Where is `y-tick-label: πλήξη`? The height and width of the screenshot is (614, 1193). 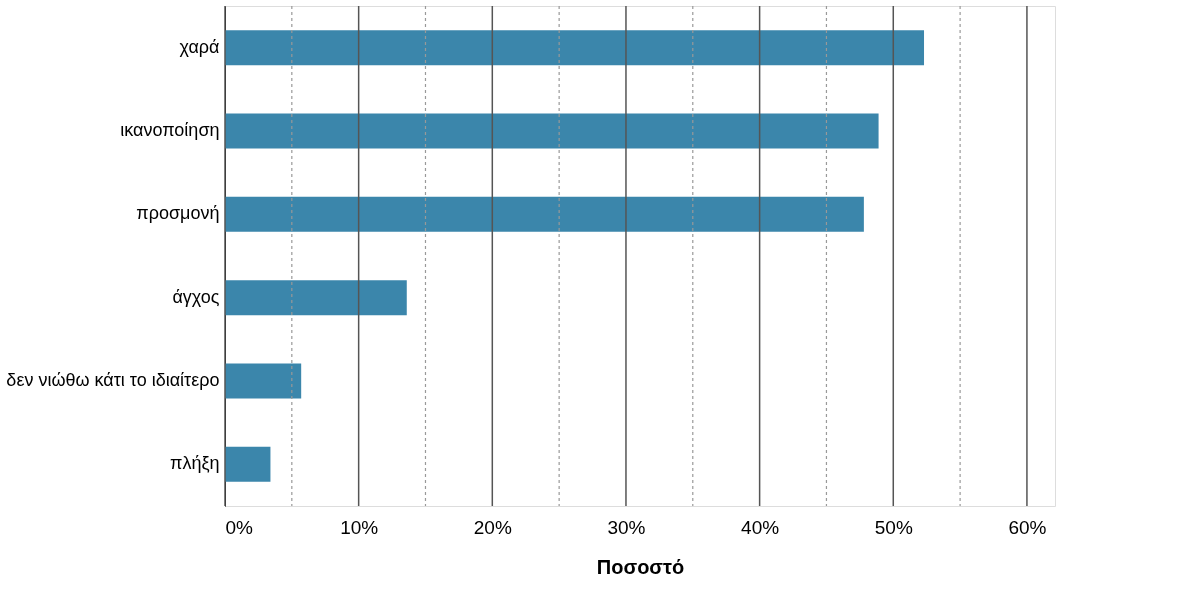 y-tick-label: πλήξη is located at coordinates (195, 463).